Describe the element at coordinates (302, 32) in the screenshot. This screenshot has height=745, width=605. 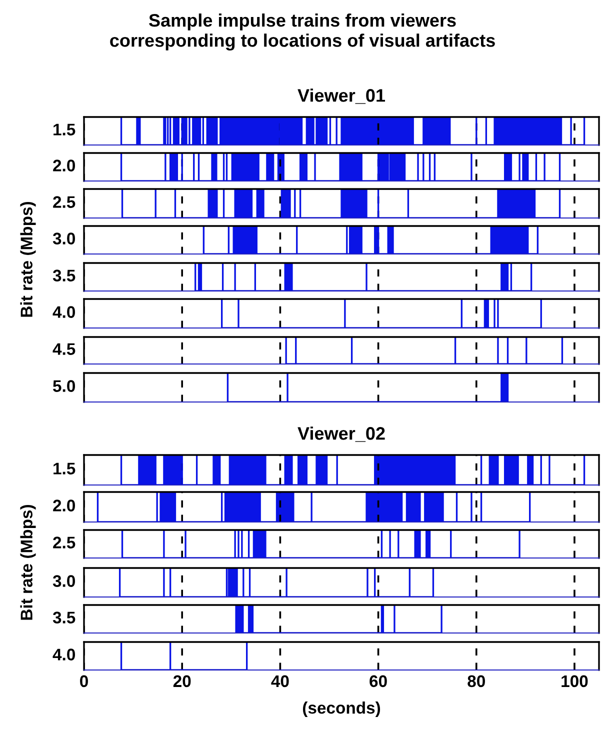
I see `chart-title: Sample impulse trains from viewers corresponding to locations of visual artifacts` at that location.